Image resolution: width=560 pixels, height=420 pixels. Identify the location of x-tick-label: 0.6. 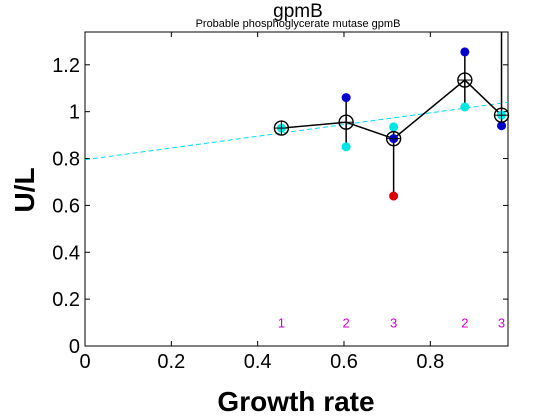
(344, 362).